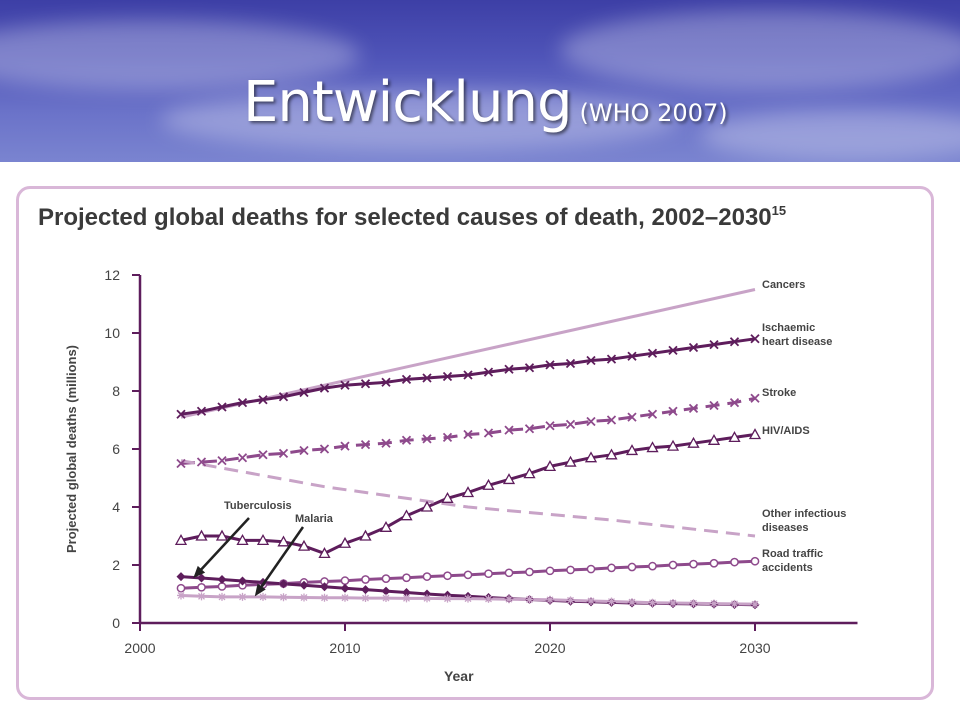  What do you see at coordinates (281, 559) in the screenshot?
I see `annotation-arrow-malaria` at bounding box center [281, 559].